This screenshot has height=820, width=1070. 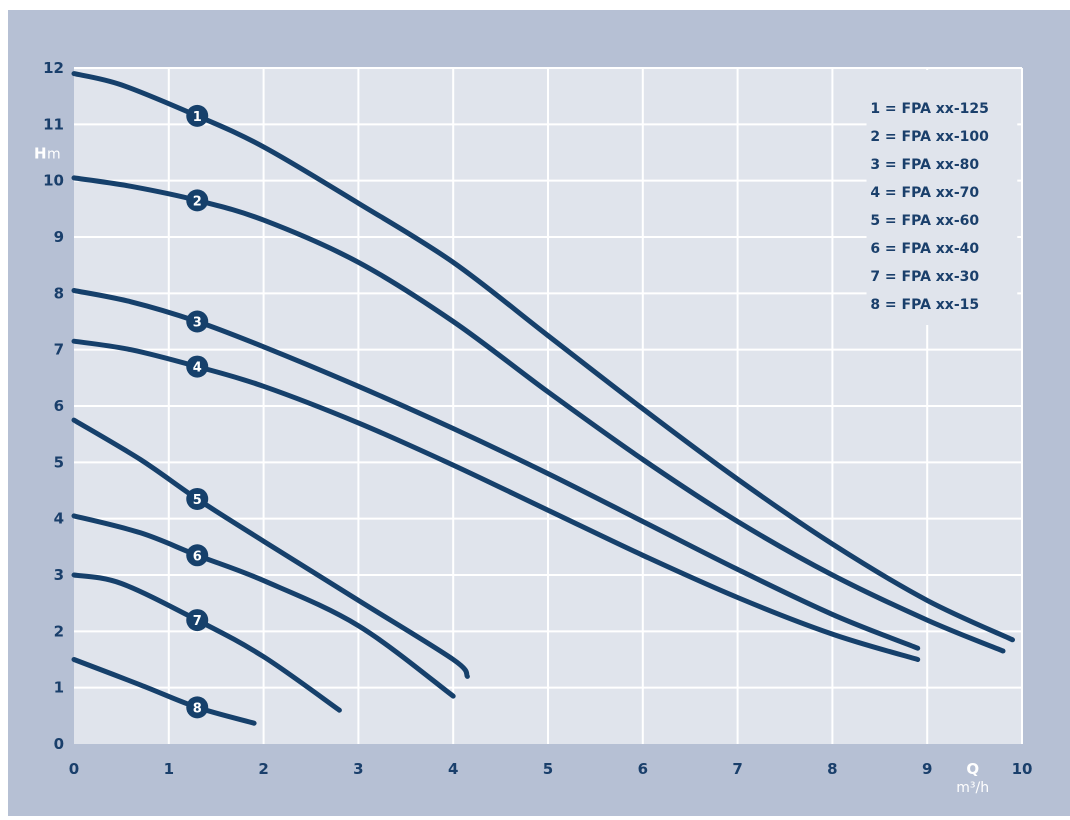 I want to click on x-tick-label: 7, so click(x=737, y=769).